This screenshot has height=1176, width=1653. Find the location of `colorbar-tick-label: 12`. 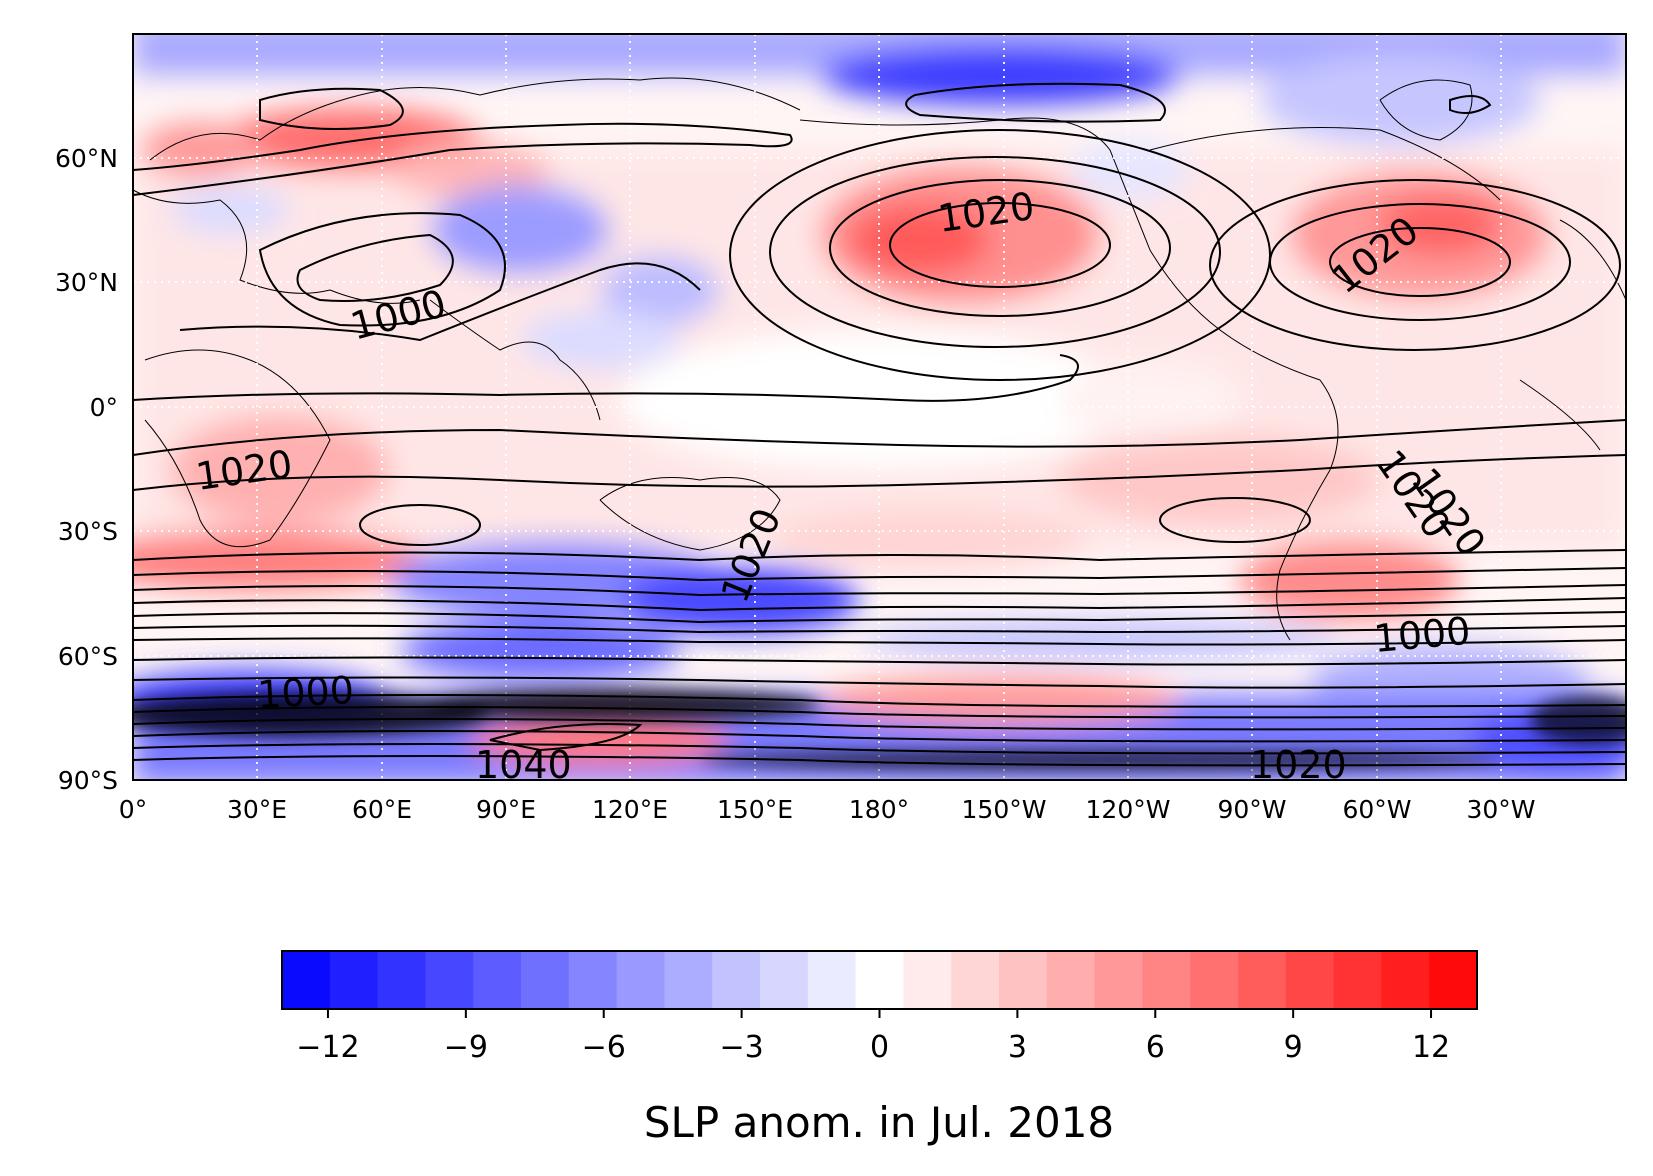

colorbar-tick-label: 12 is located at coordinates (1431, 1047).